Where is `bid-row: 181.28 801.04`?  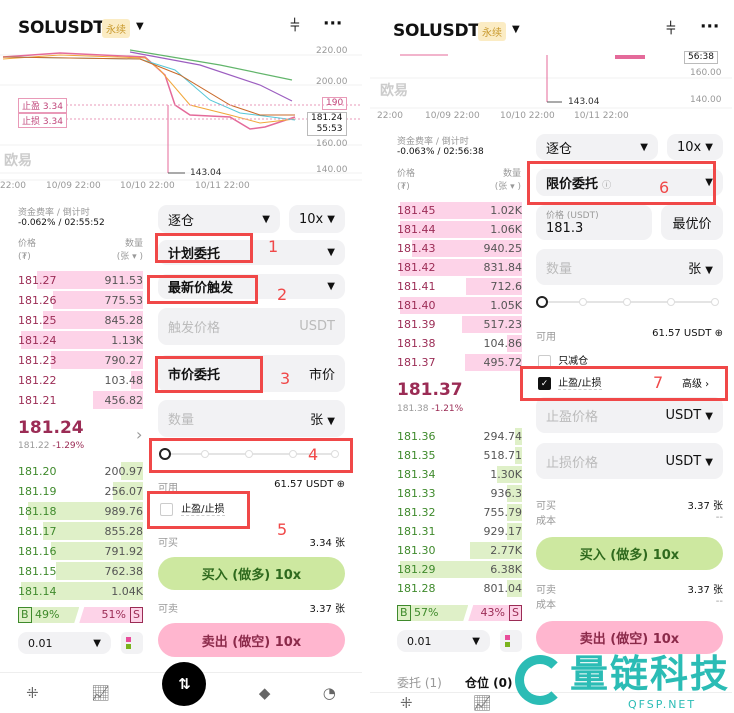
bid-row: 181.28 801.04 is located at coordinates (459, 588).